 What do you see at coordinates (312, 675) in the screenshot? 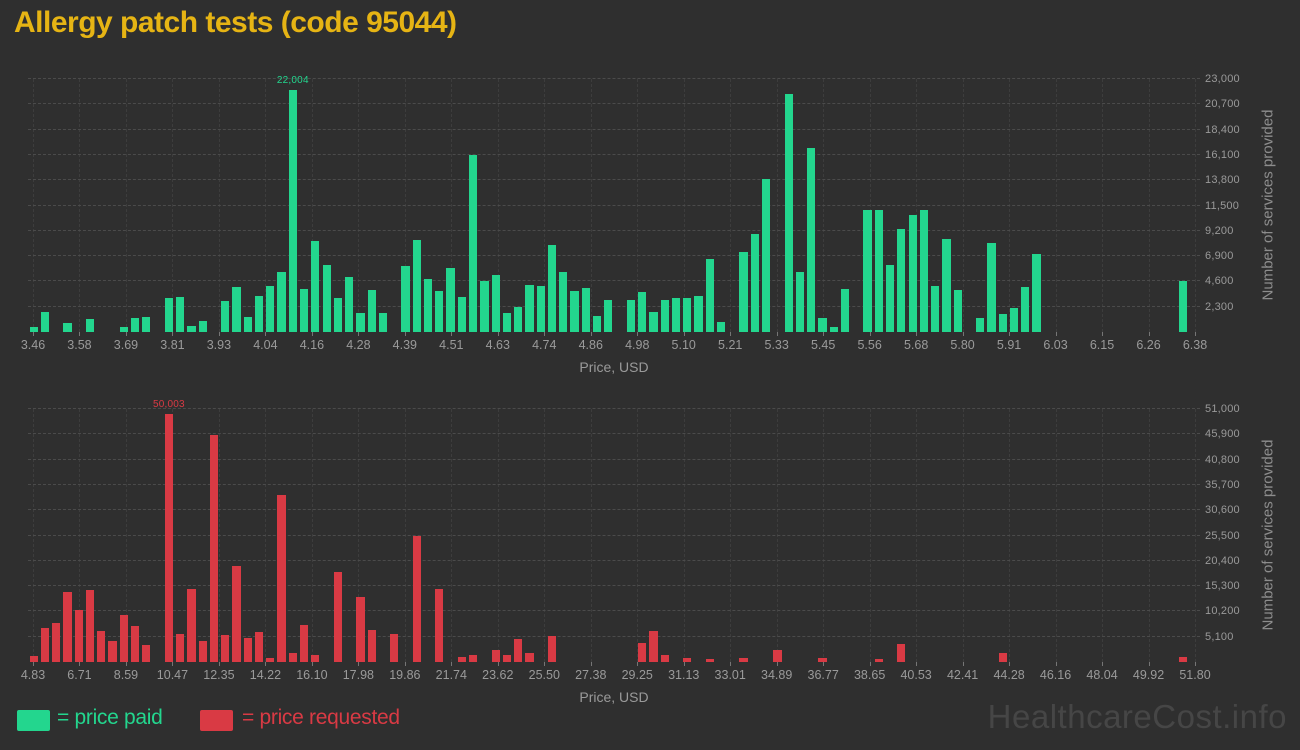
I see `x-tick-label: 16.10` at bounding box center [312, 675].